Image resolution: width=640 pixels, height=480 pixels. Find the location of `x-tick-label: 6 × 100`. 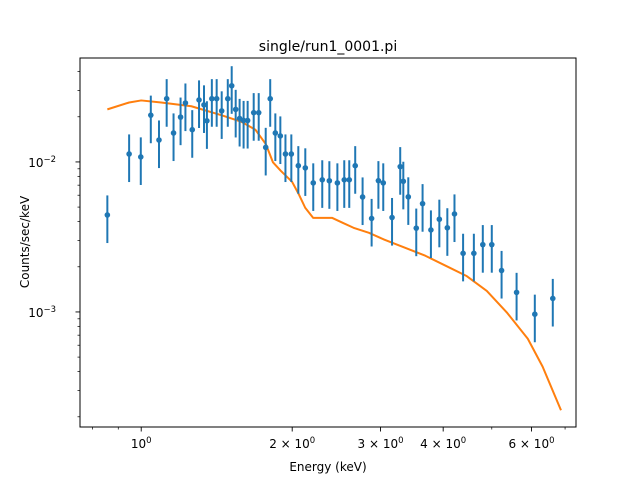

x-tick-label: 6 × 100 is located at coordinates (531, 443).